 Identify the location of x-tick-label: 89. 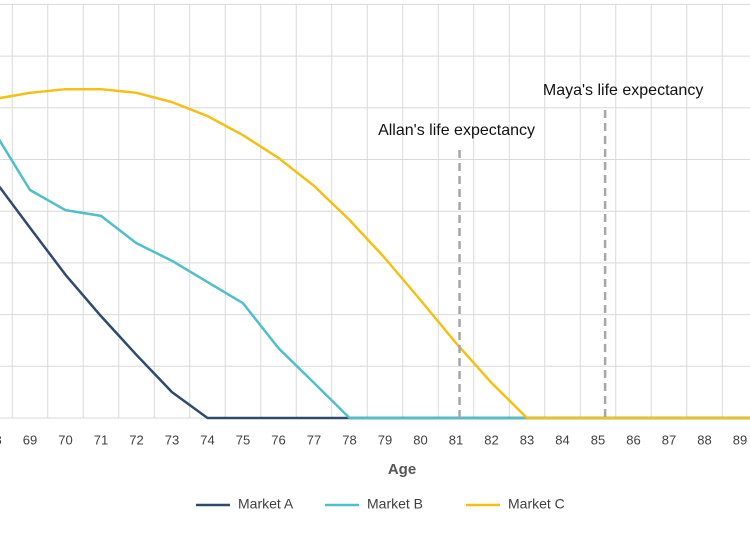
(740, 439).